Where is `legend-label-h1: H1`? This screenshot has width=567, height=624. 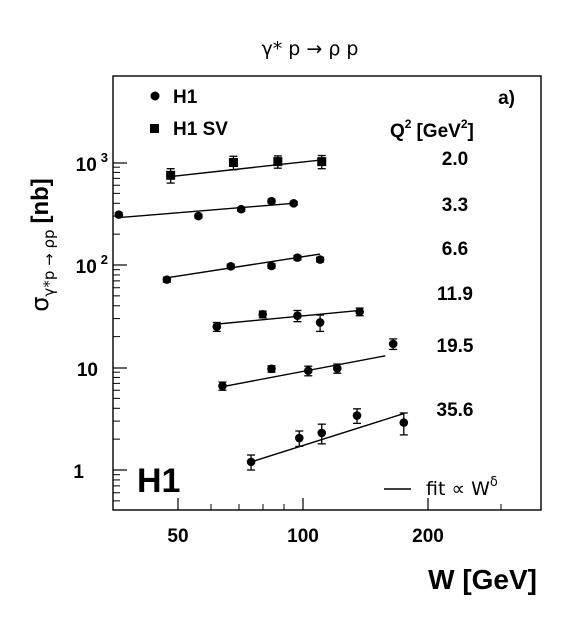
legend-label-h1: H1 is located at coordinates (185, 97).